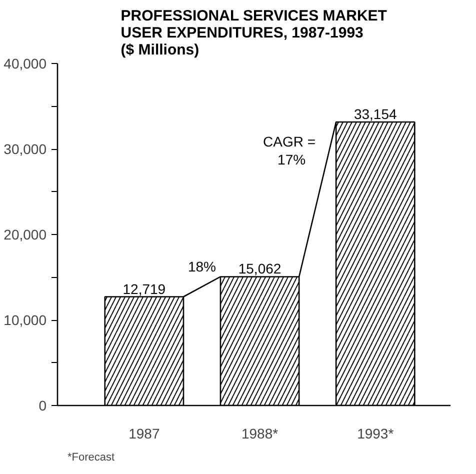  What do you see at coordinates (253, 33) in the screenshot?
I see `chart-title: PROFESSIONAL SERVICES MARKET USER EXPENDITURES, 1987-1993 ($ Millions)` at bounding box center [253, 33].